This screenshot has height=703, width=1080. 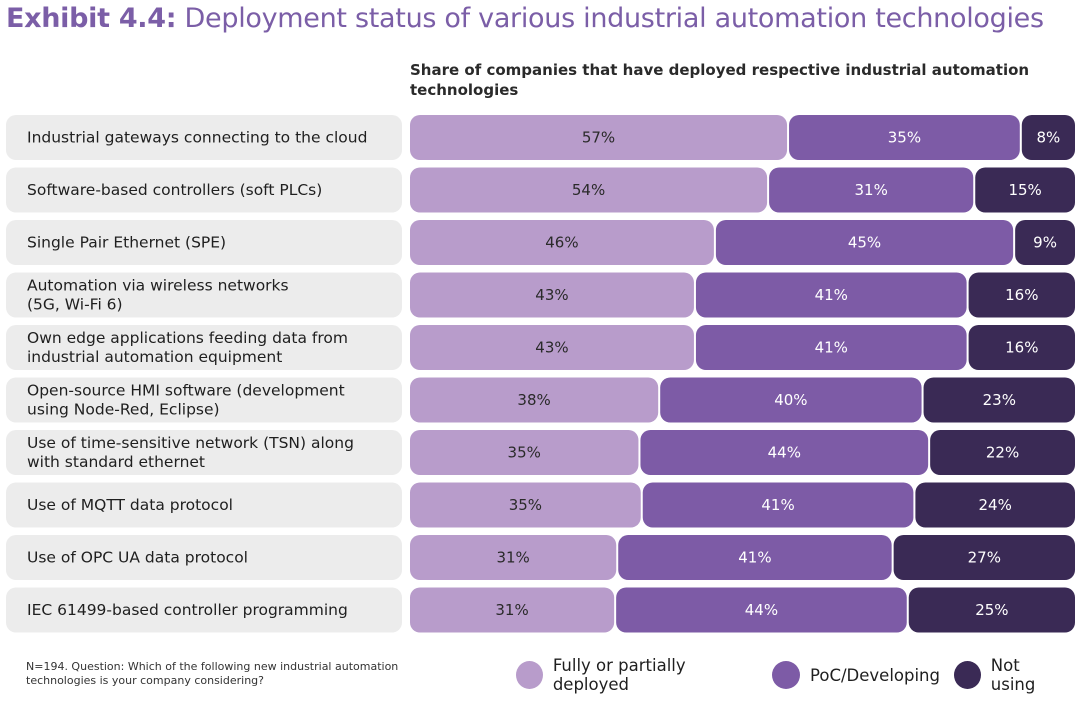 What do you see at coordinates (619, 675) in the screenshot?
I see `legend-label-deployed: Fully or partially deployed` at bounding box center [619, 675].